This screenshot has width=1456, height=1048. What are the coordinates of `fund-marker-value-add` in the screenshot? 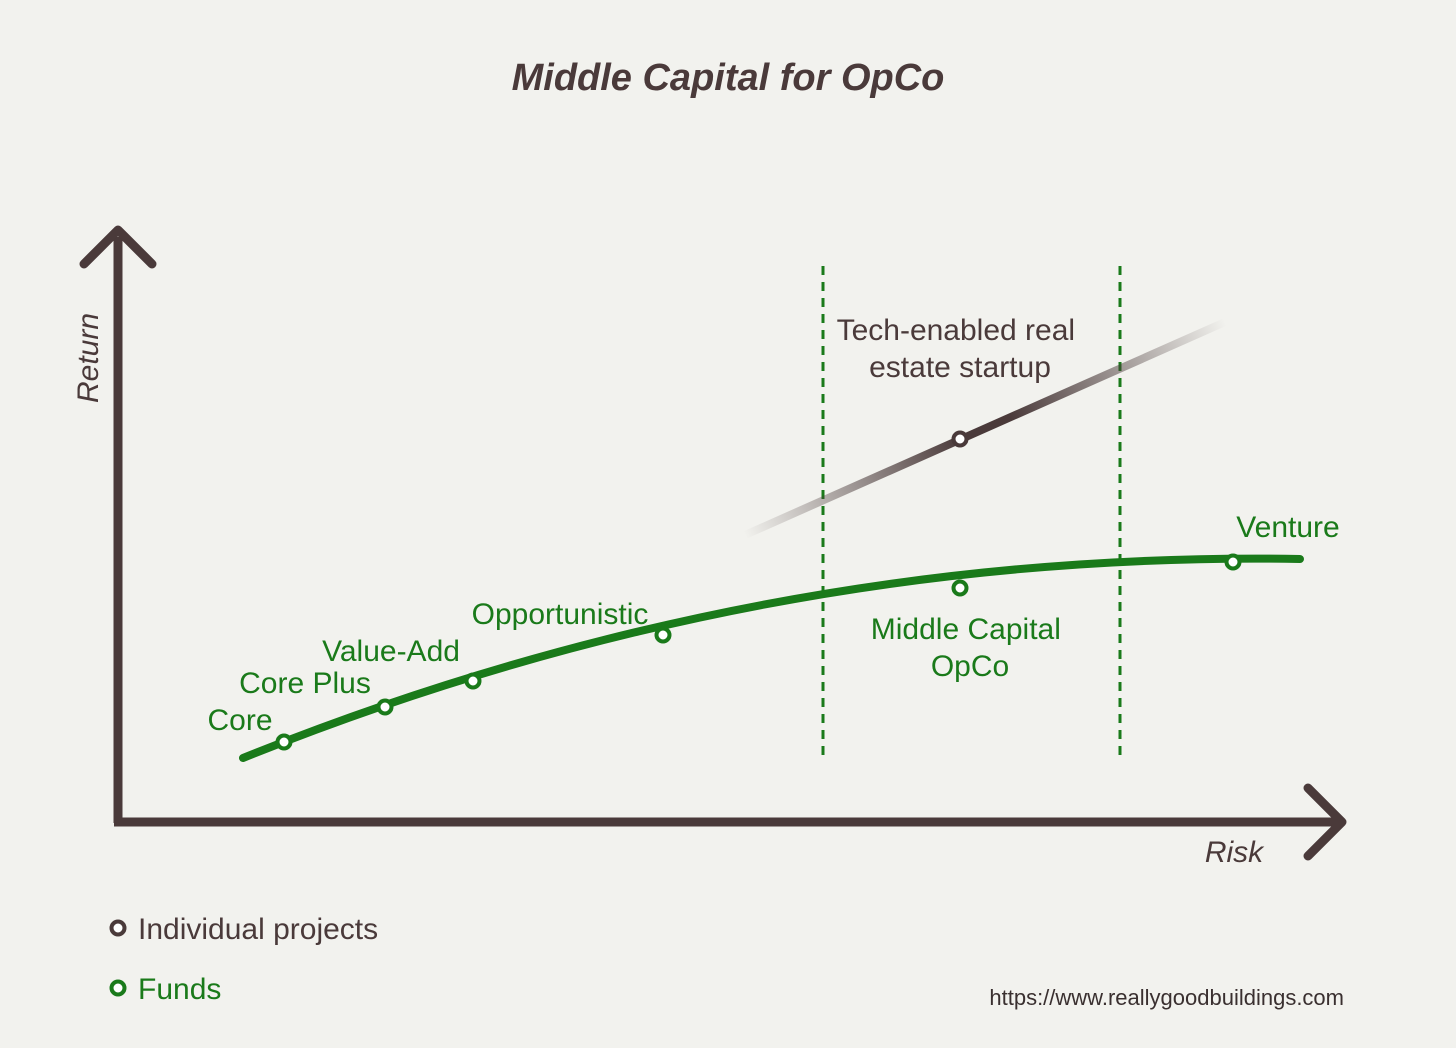 It's located at (473, 681).